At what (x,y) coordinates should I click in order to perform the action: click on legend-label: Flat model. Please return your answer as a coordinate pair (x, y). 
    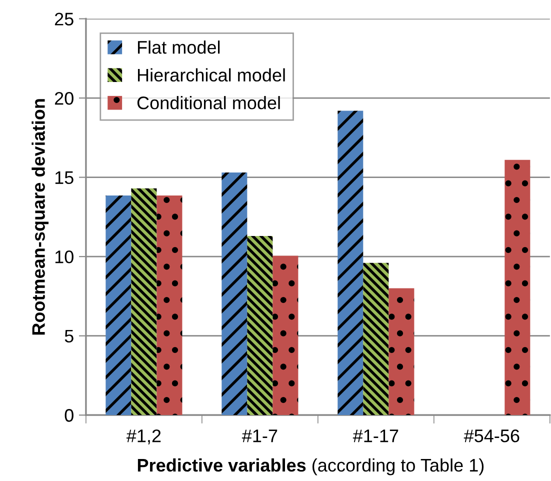
    Looking at the image, I should click on (179, 47).